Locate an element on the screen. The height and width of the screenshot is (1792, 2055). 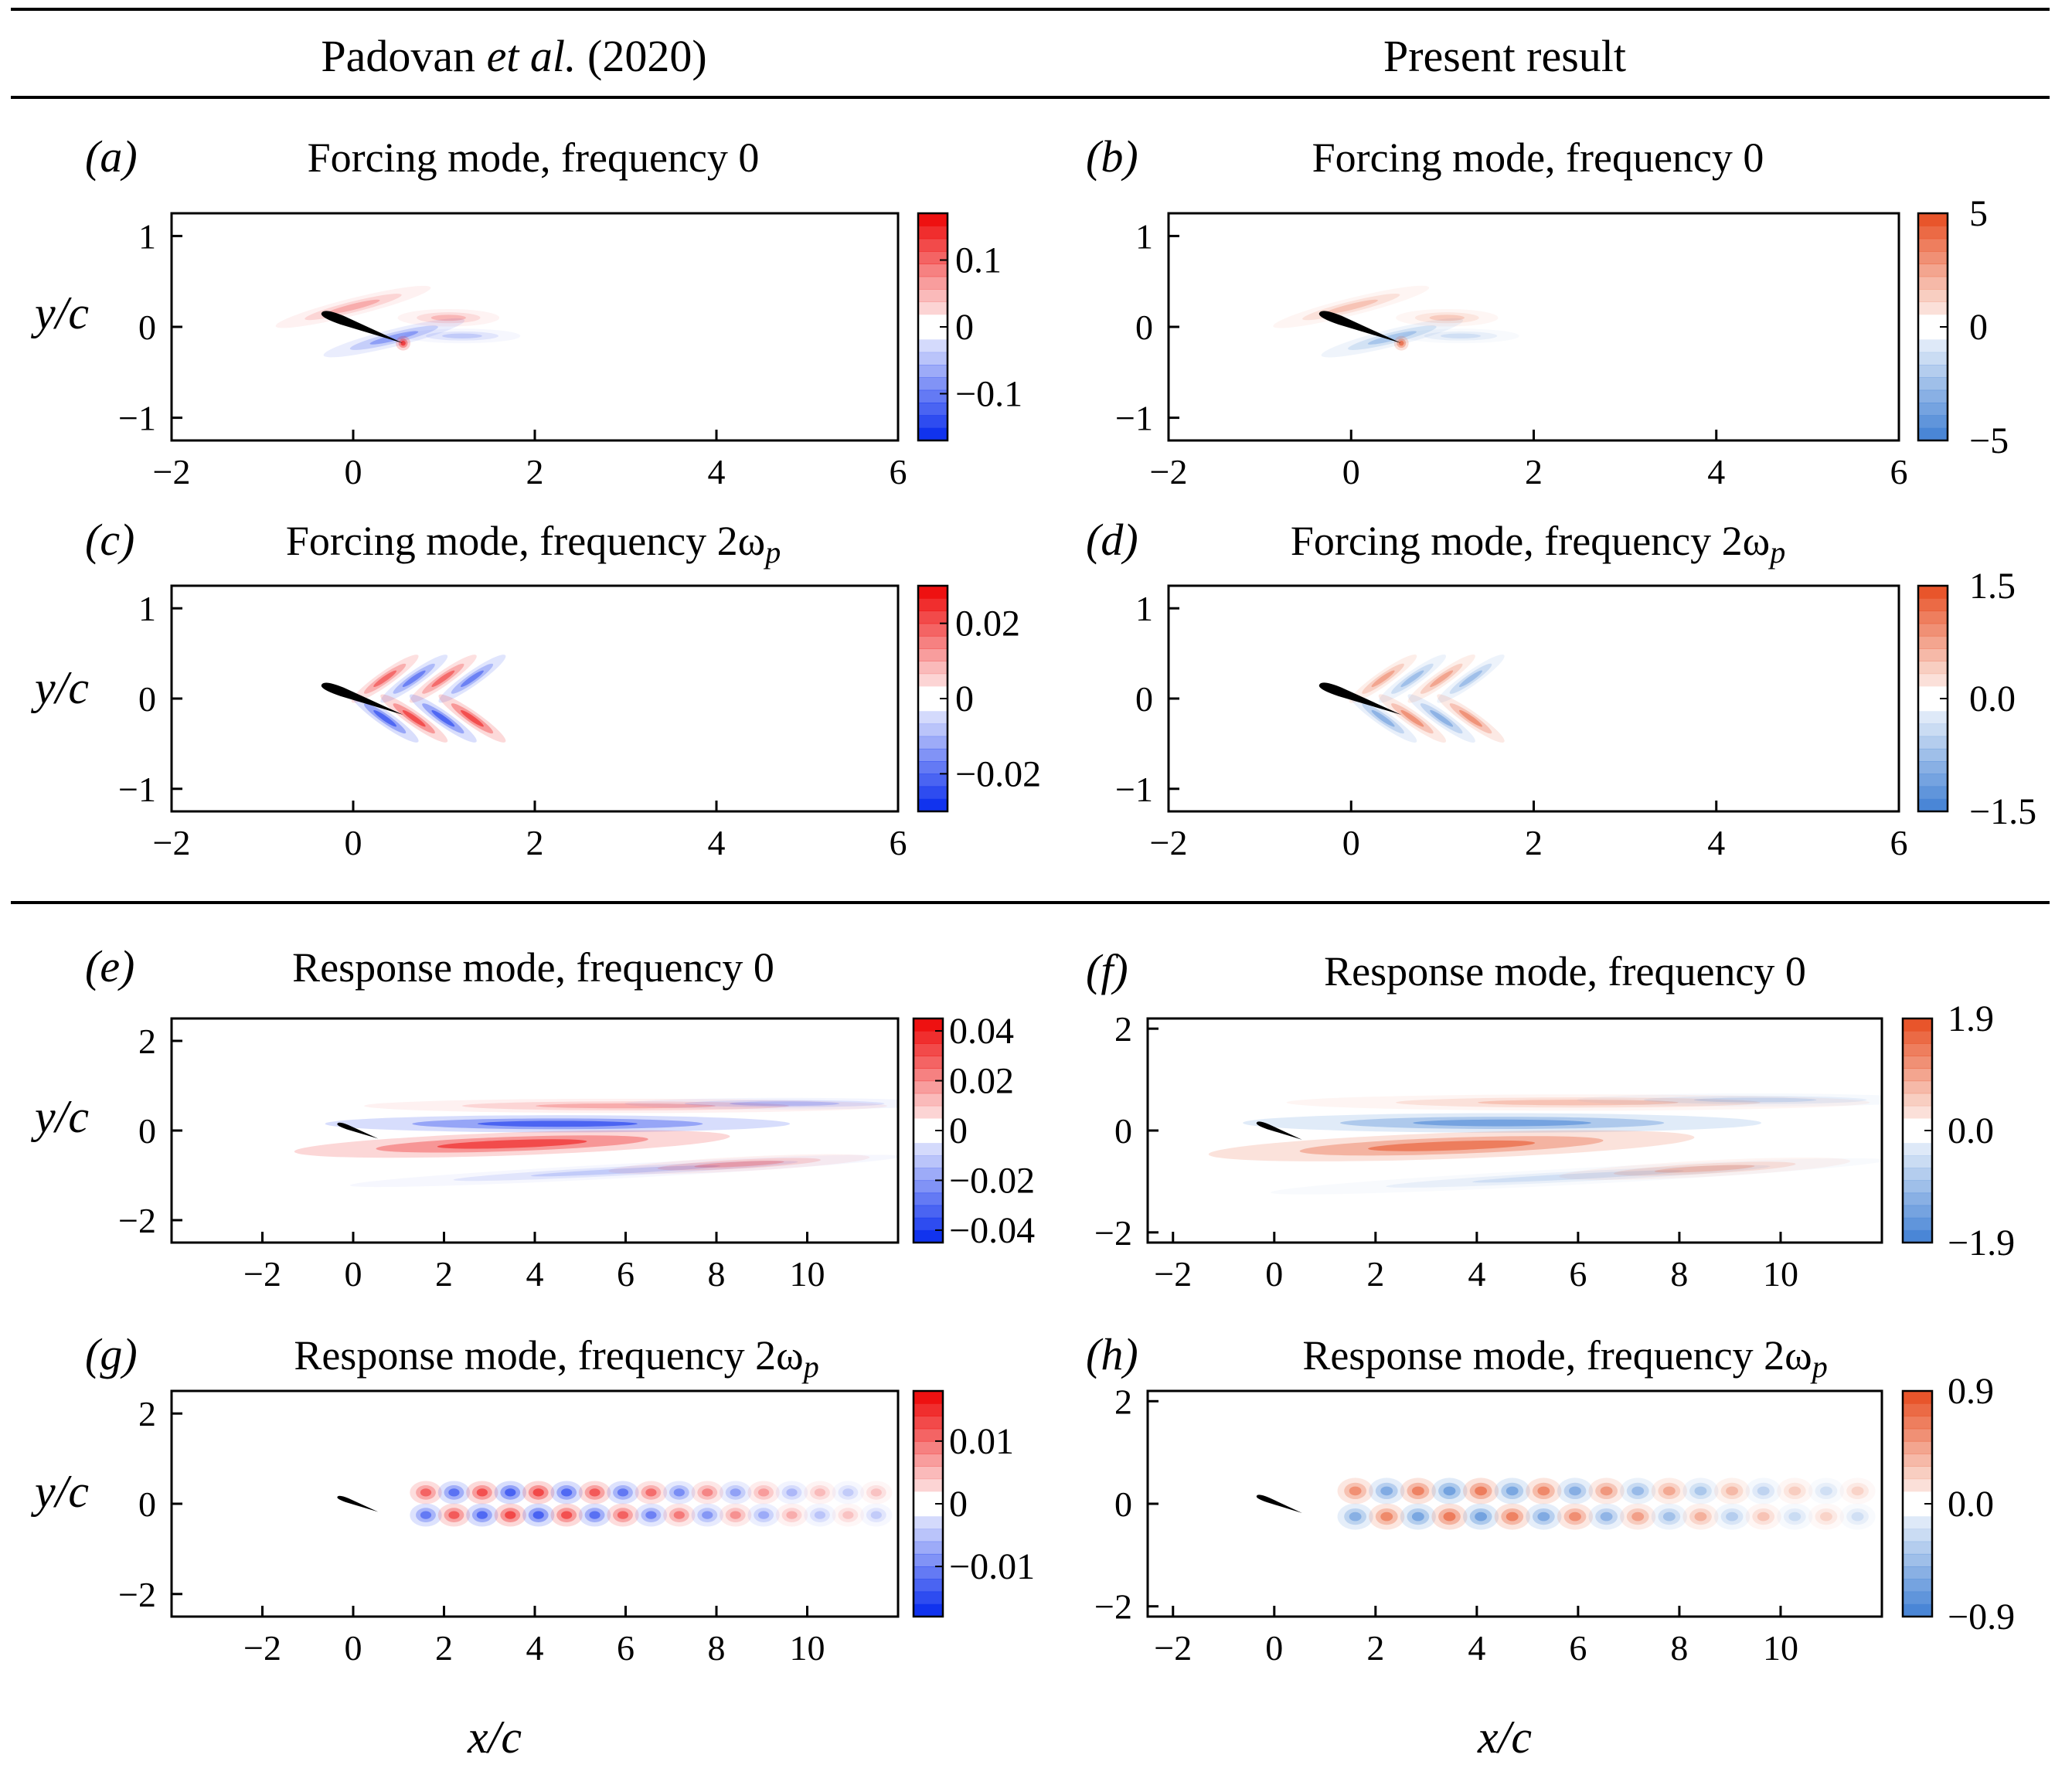
x-tick-label: 6 is located at coordinates (626, 1274).